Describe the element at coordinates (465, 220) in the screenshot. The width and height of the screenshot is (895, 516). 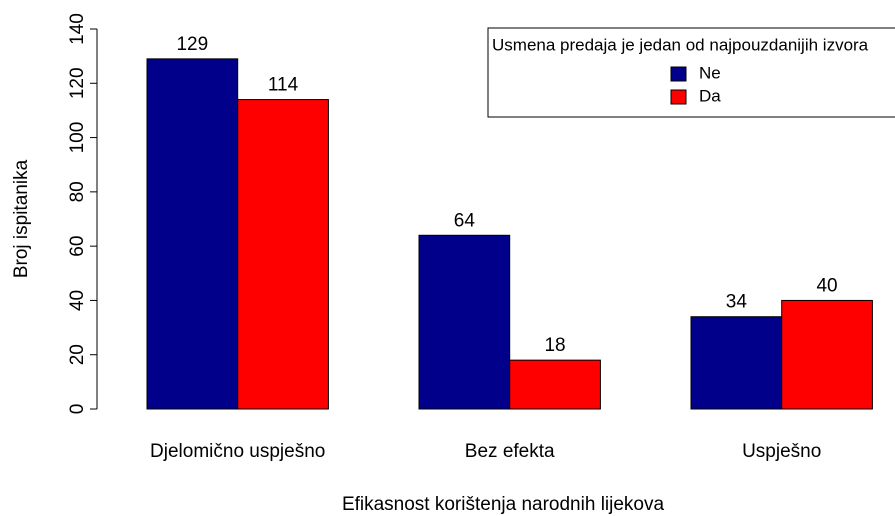
I see `value-label: 64` at that location.